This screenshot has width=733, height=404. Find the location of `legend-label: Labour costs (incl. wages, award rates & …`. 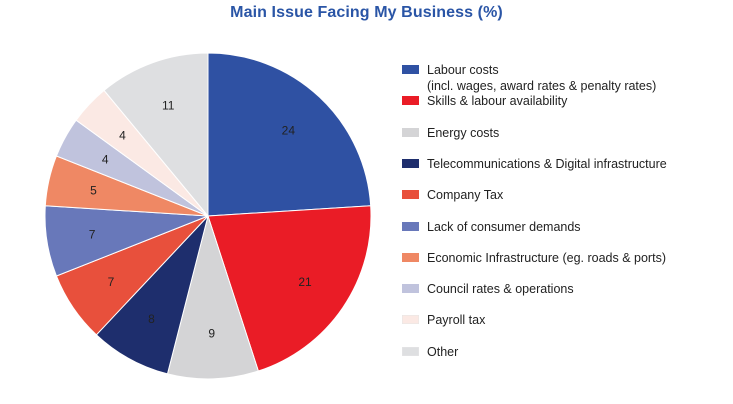

legend-label: Labour costs (incl. wages, award rates & … is located at coordinates (541, 78).